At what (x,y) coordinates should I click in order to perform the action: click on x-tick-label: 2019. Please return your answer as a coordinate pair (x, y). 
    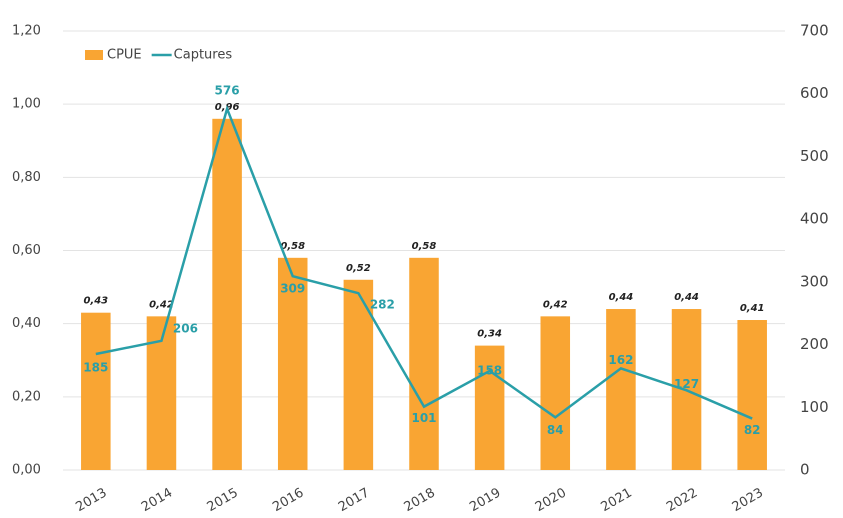
    Looking at the image, I should click on (485, 501).